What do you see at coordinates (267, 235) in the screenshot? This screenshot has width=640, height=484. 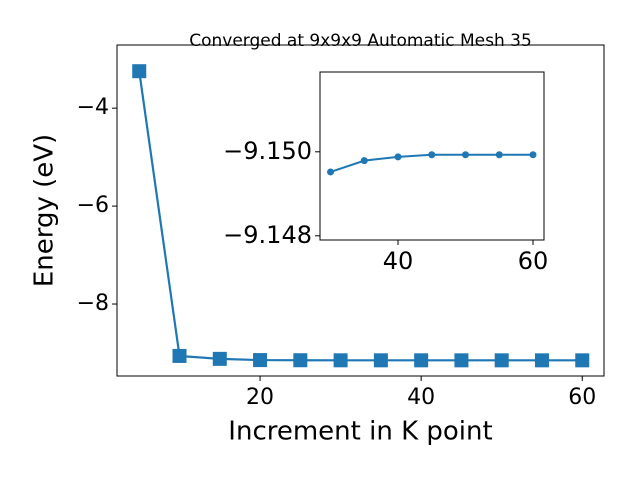 I see `y-tick-label: −9.148` at bounding box center [267, 235].